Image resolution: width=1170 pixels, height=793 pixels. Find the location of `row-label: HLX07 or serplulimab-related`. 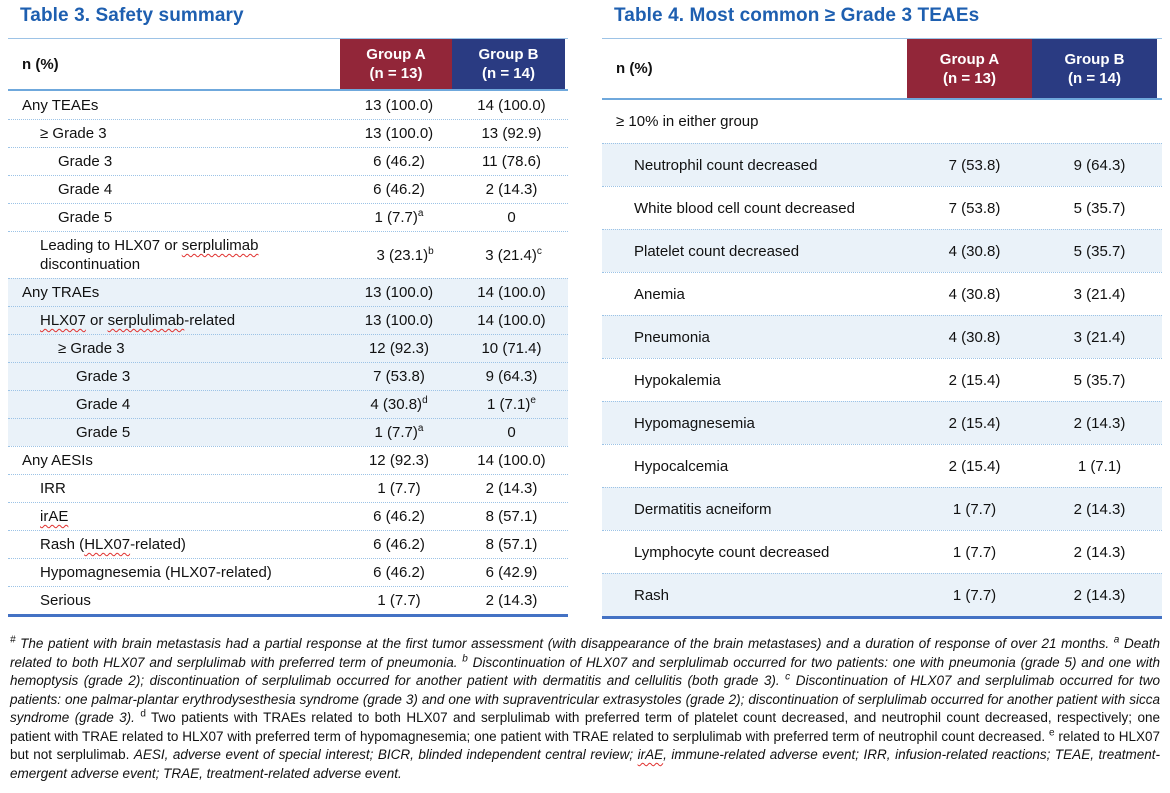

row-label: HLX07 or serplulimab-related is located at coordinates (138, 320).